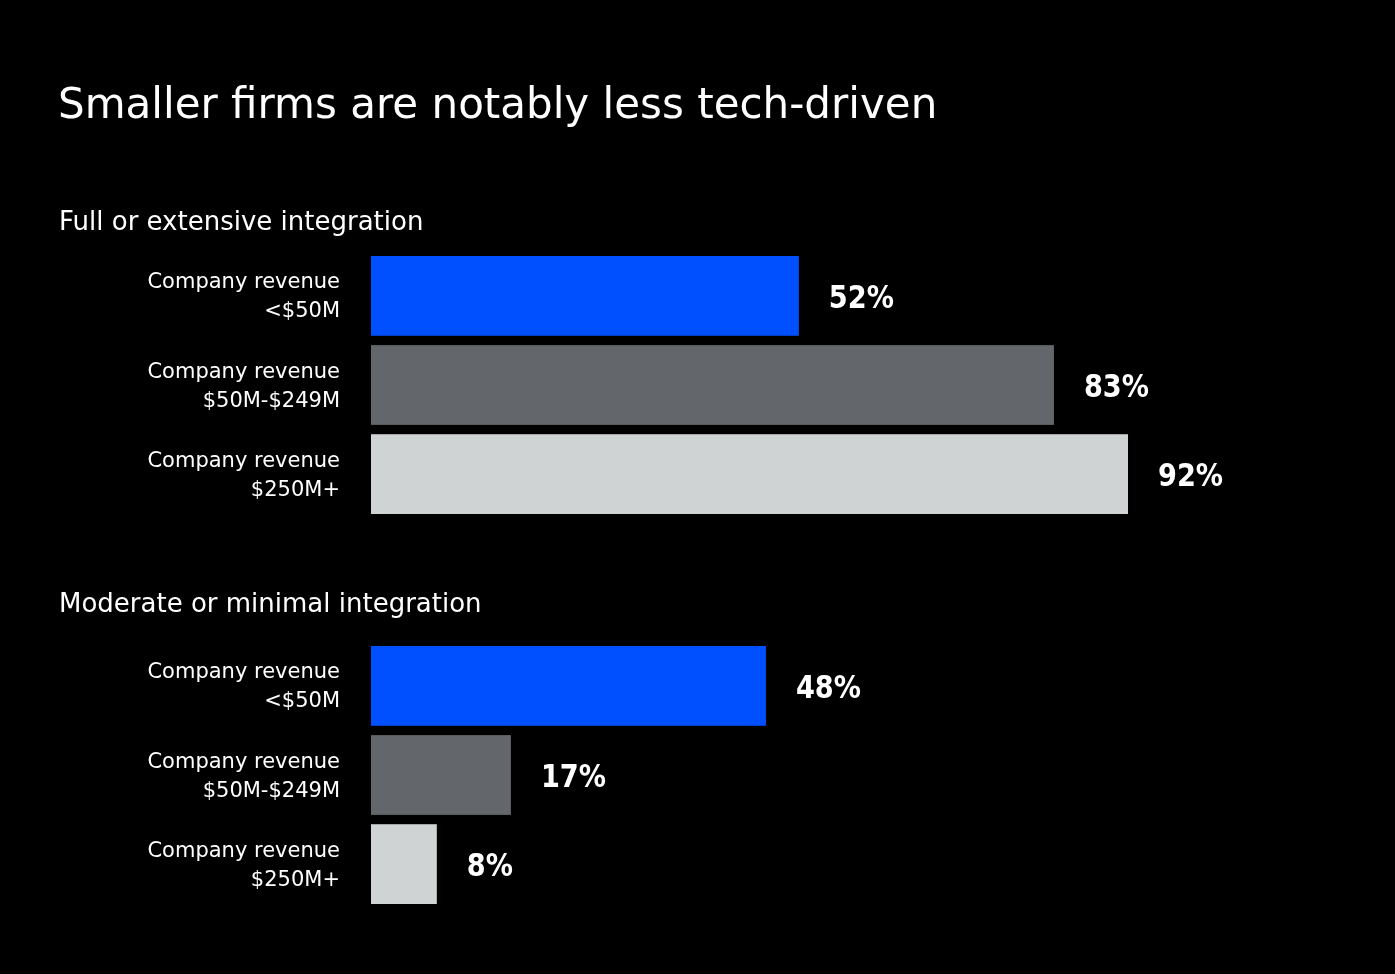  What do you see at coordinates (828, 686) in the screenshot?
I see `data-label: 48%` at bounding box center [828, 686].